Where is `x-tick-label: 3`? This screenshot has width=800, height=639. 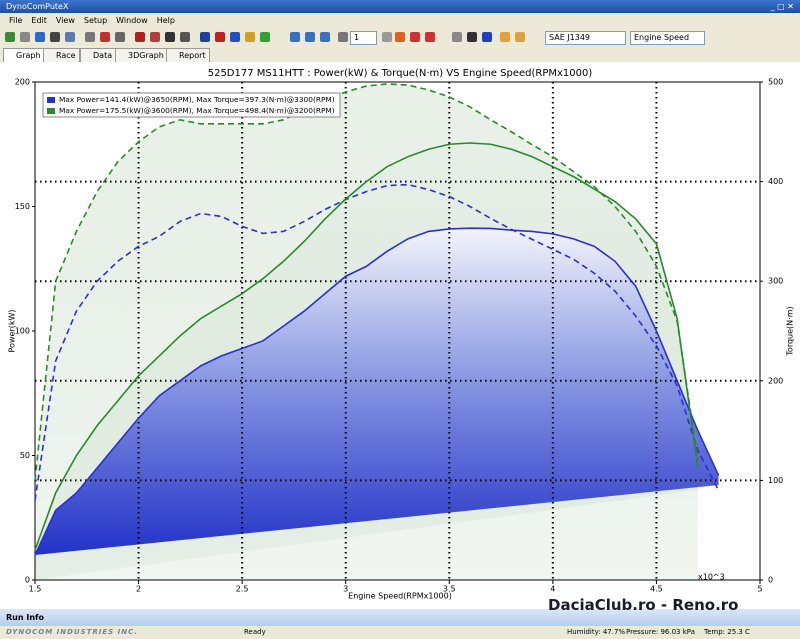 x-tick-label: 3 is located at coordinates (345, 589).